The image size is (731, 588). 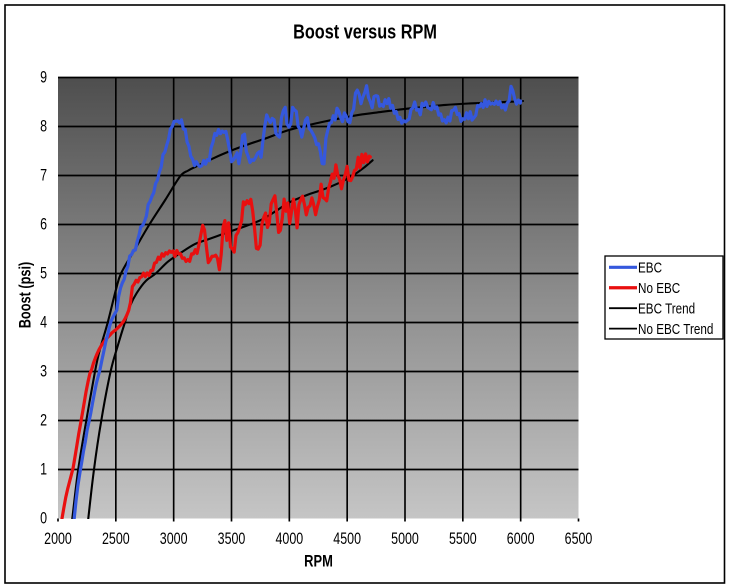 What do you see at coordinates (43, 274) in the screenshot?
I see `svg-text: 5` at bounding box center [43, 274].